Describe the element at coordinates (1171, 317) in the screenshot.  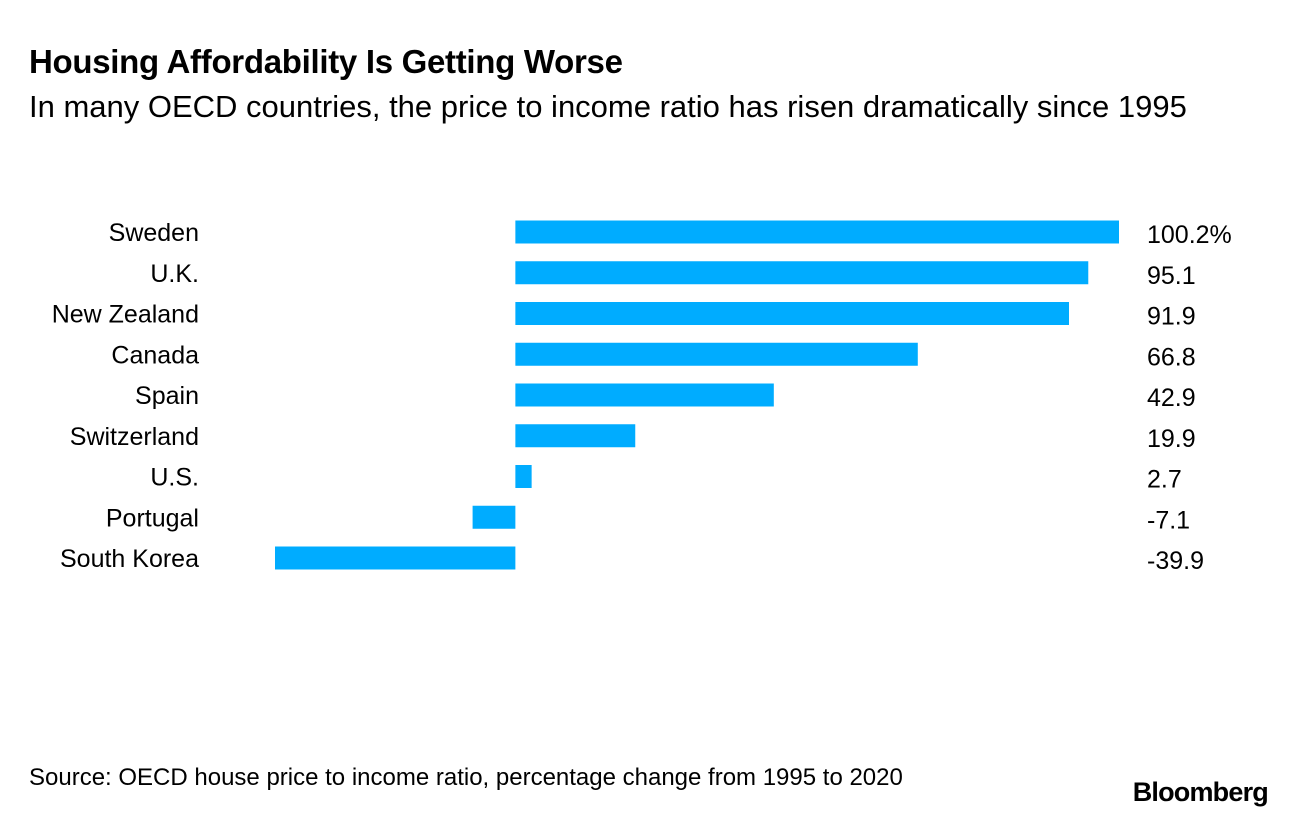
I see `value-label: 91.9` at that location.